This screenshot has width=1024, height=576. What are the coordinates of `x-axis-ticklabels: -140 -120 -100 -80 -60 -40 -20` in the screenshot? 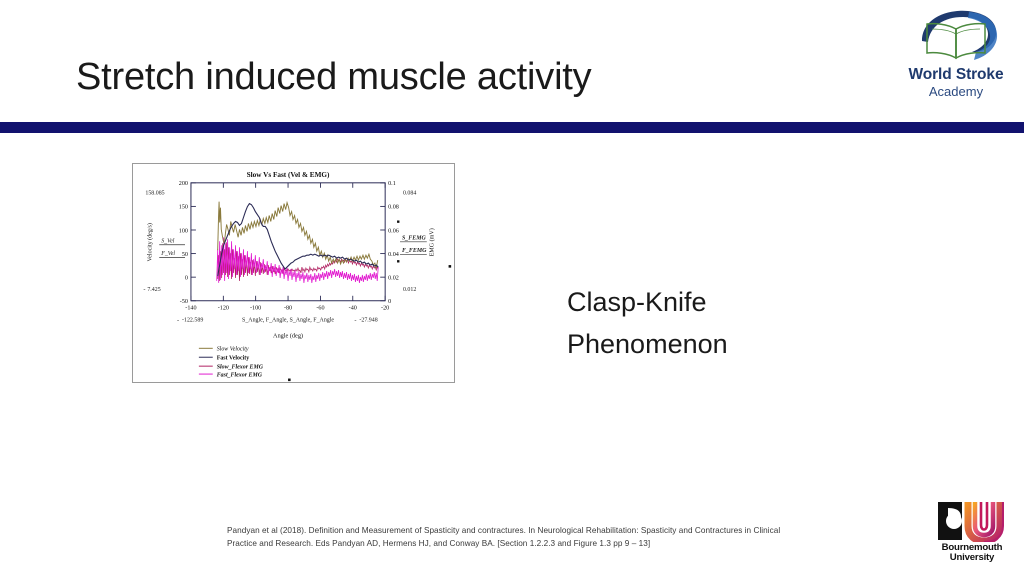 It's located at (287, 309).